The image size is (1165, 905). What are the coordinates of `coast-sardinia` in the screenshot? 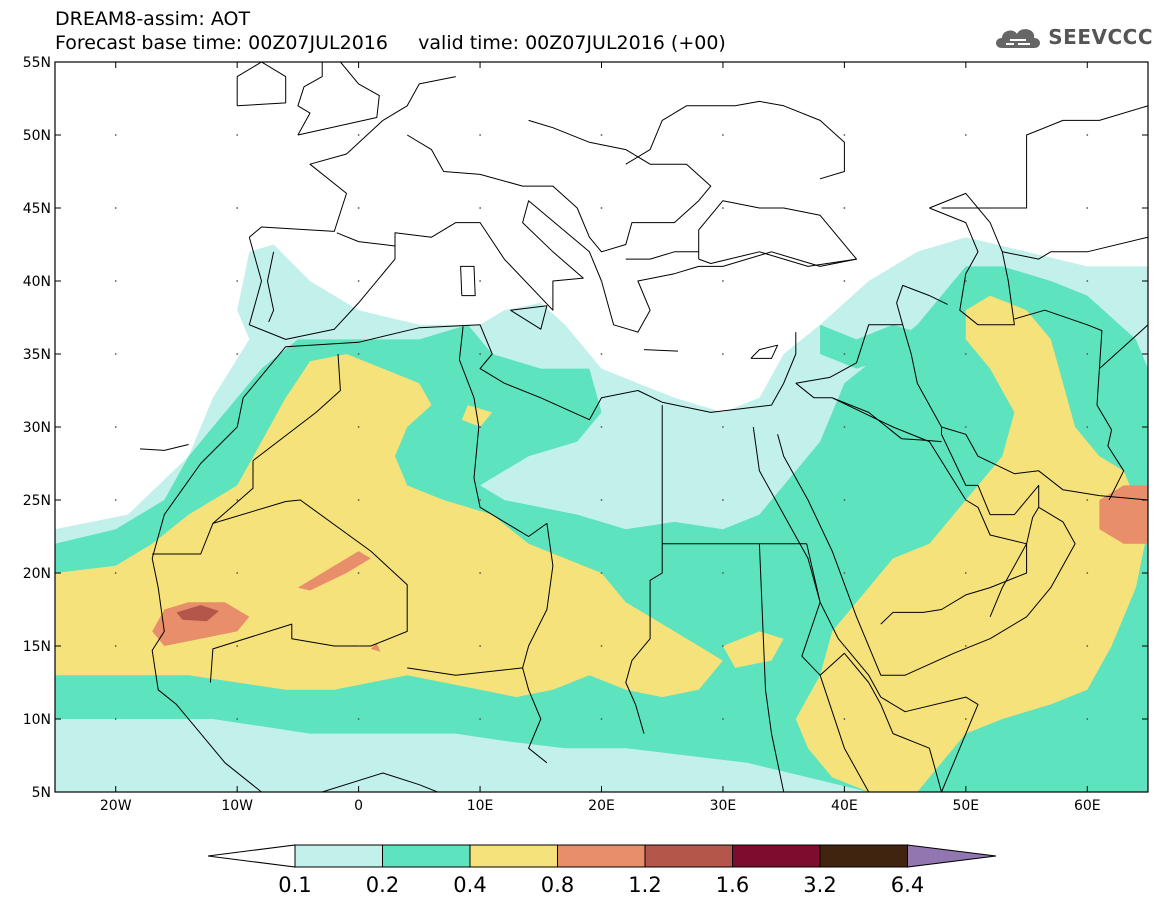 It's located at (468, 281).